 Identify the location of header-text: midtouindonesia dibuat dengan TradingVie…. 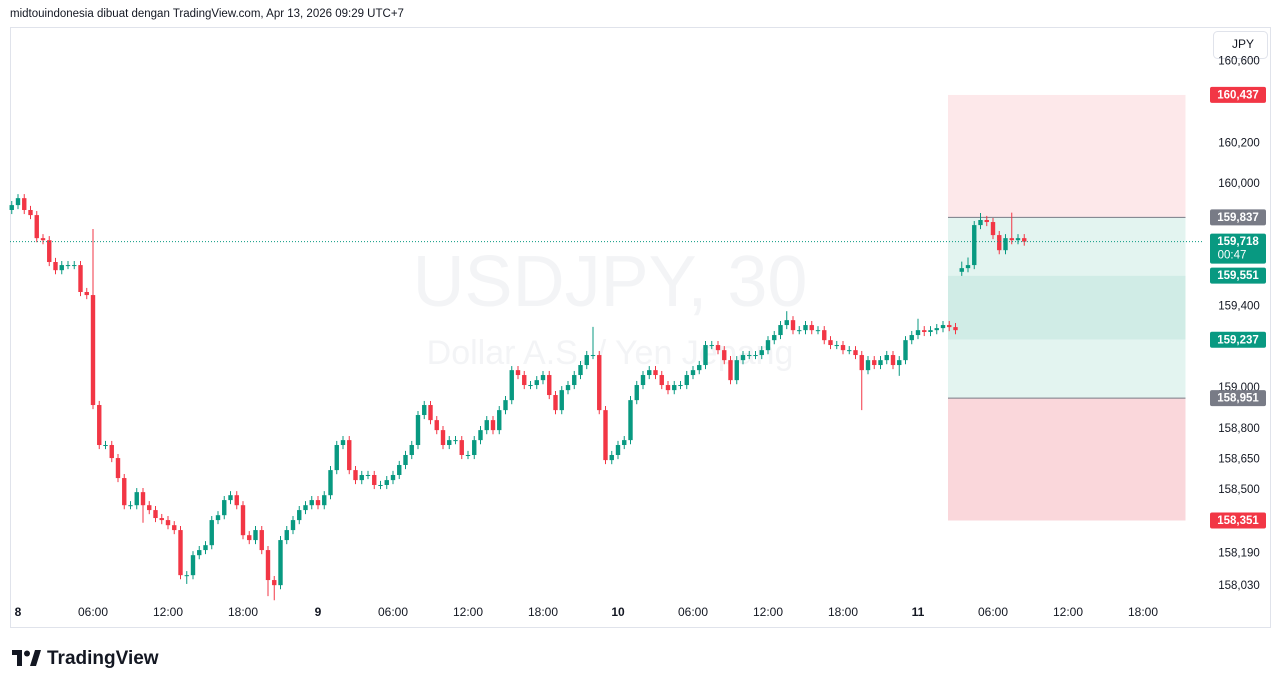
(207, 14).